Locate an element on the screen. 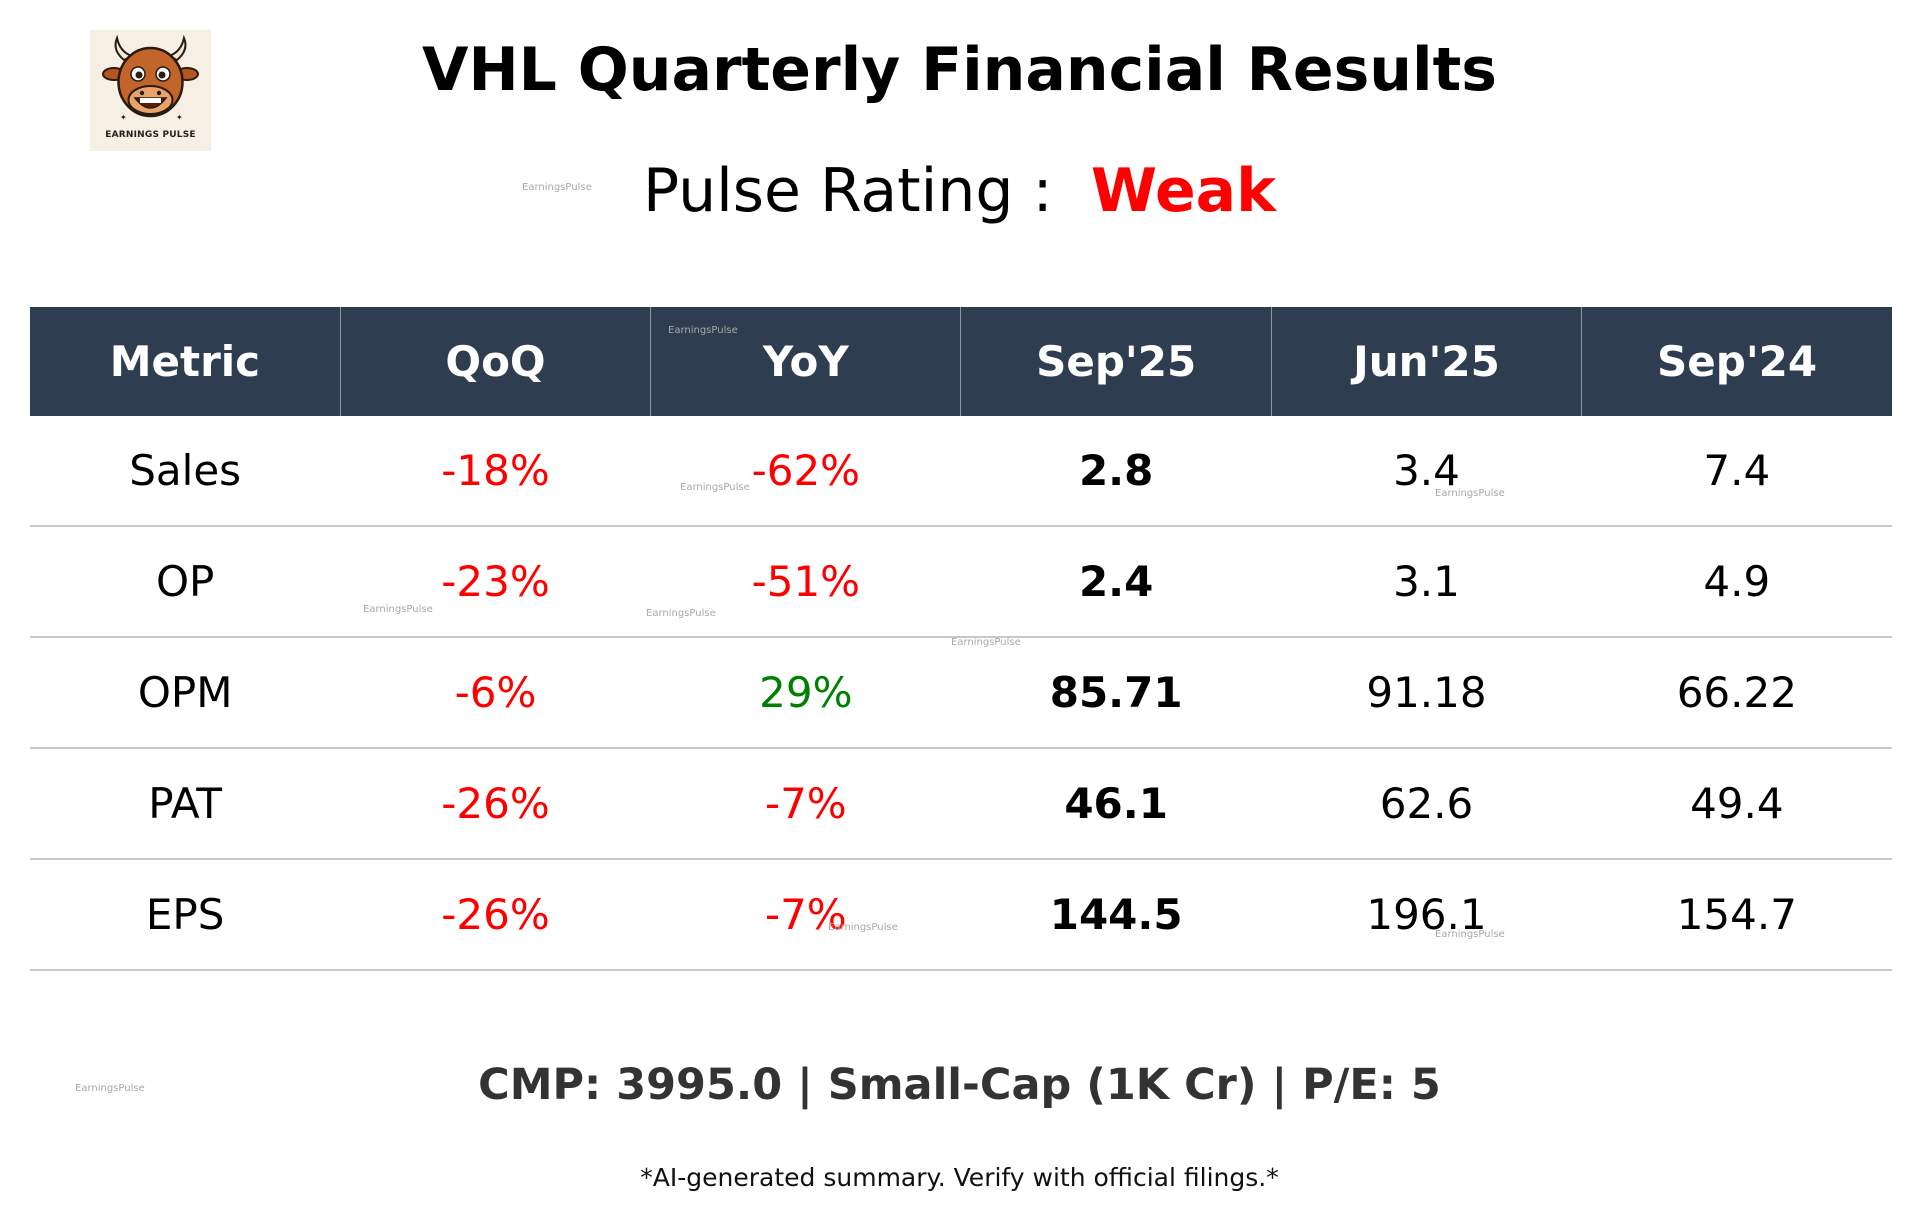 The image size is (1919, 1220). sep24-cell: 49.4 is located at coordinates (1736, 804).